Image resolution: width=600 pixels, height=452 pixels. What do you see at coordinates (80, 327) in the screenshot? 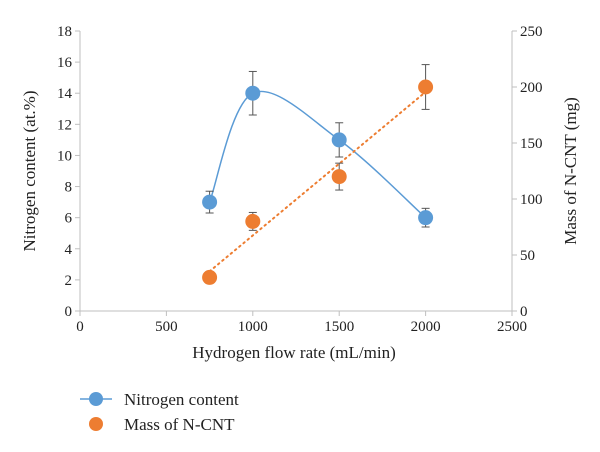
I see `x-tick-label: 0` at bounding box center [80, 327].